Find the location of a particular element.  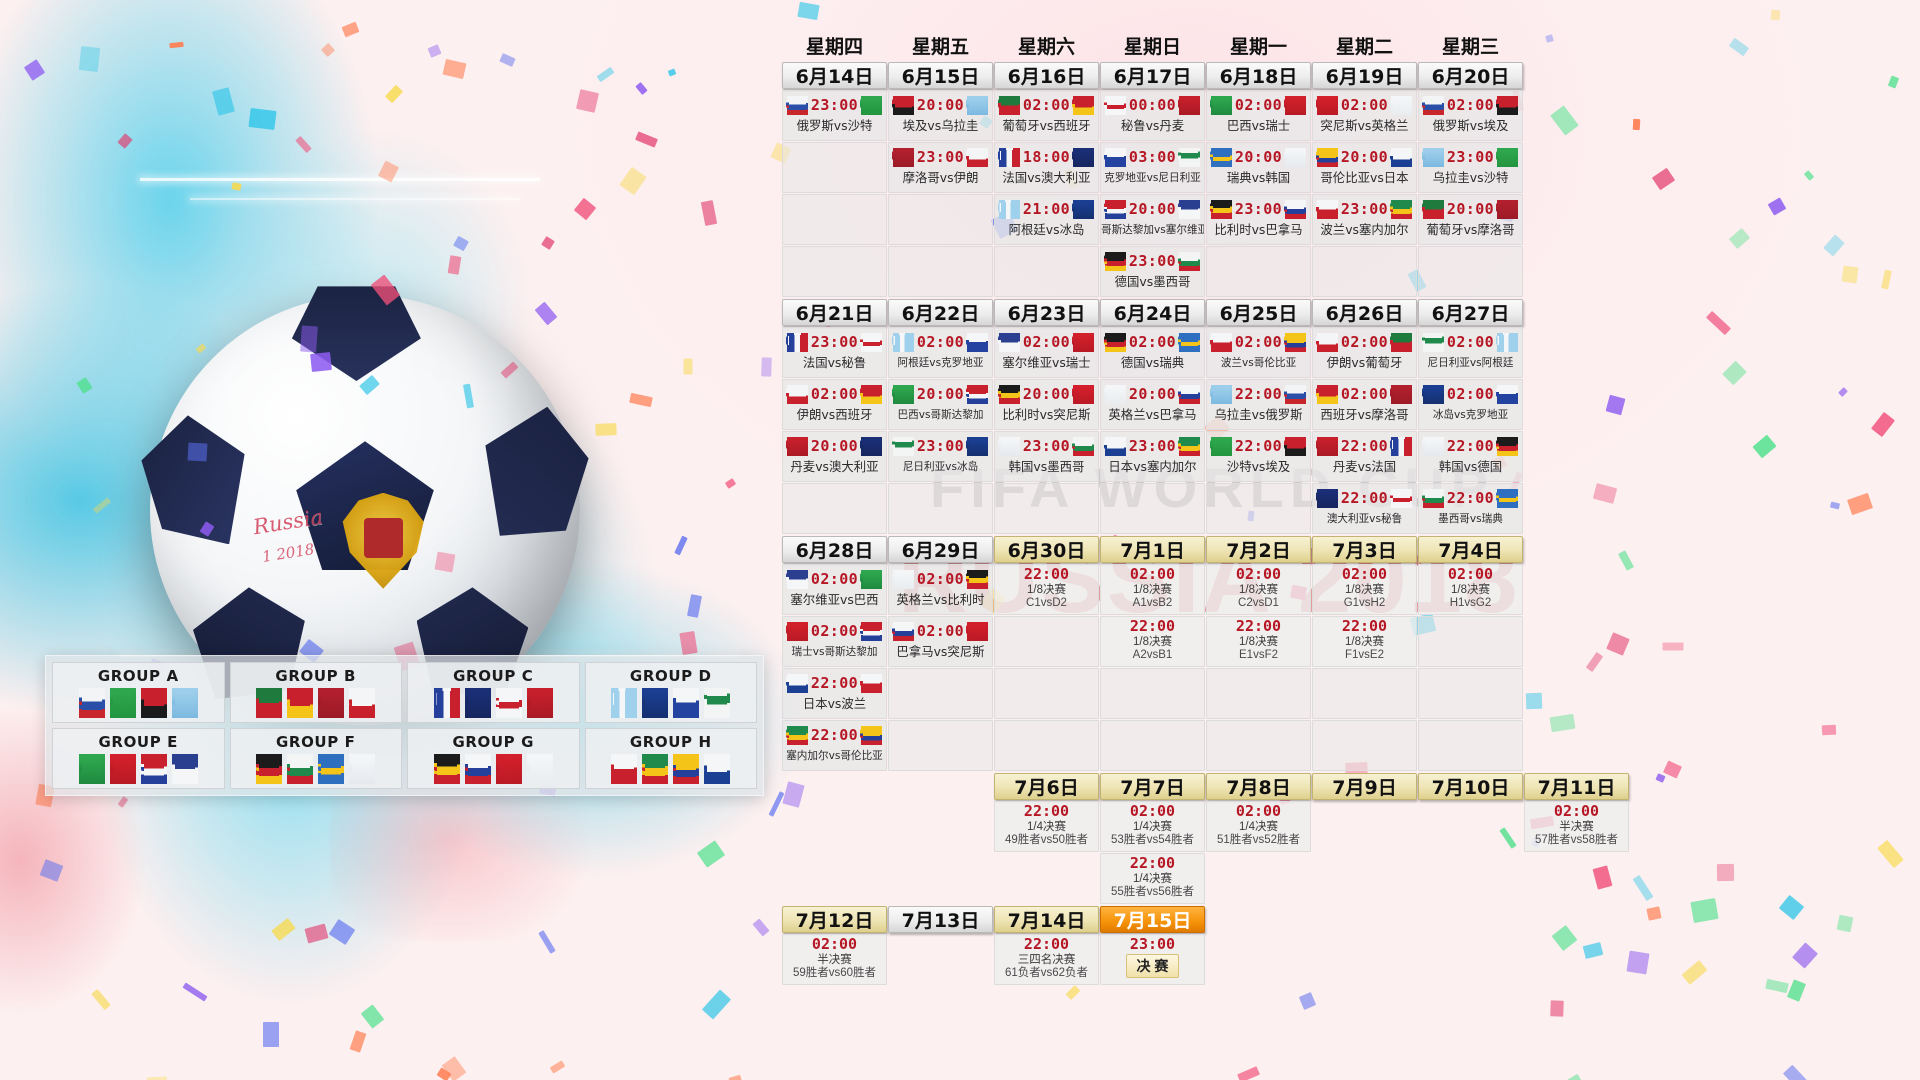

match-cell: 20:00 巴西vs哥斯达黎加 is located at coordinates (940, 404).